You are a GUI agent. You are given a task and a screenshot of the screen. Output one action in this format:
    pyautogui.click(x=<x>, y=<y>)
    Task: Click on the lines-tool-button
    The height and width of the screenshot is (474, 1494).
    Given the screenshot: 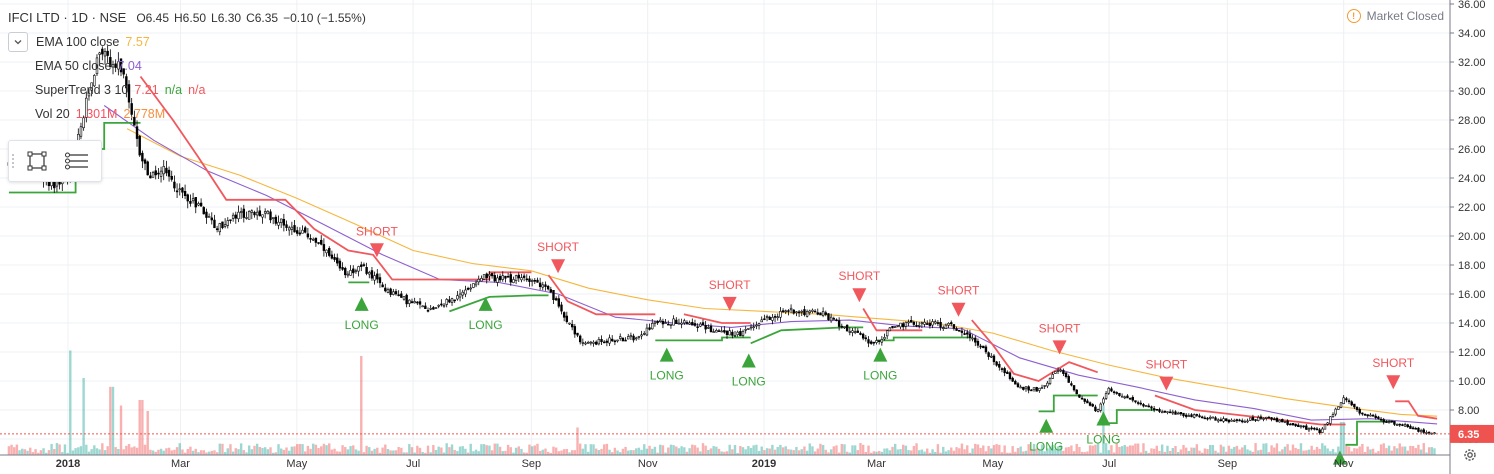 What is the action you would take?
    pyautogui.click(x=77, y=161)
    